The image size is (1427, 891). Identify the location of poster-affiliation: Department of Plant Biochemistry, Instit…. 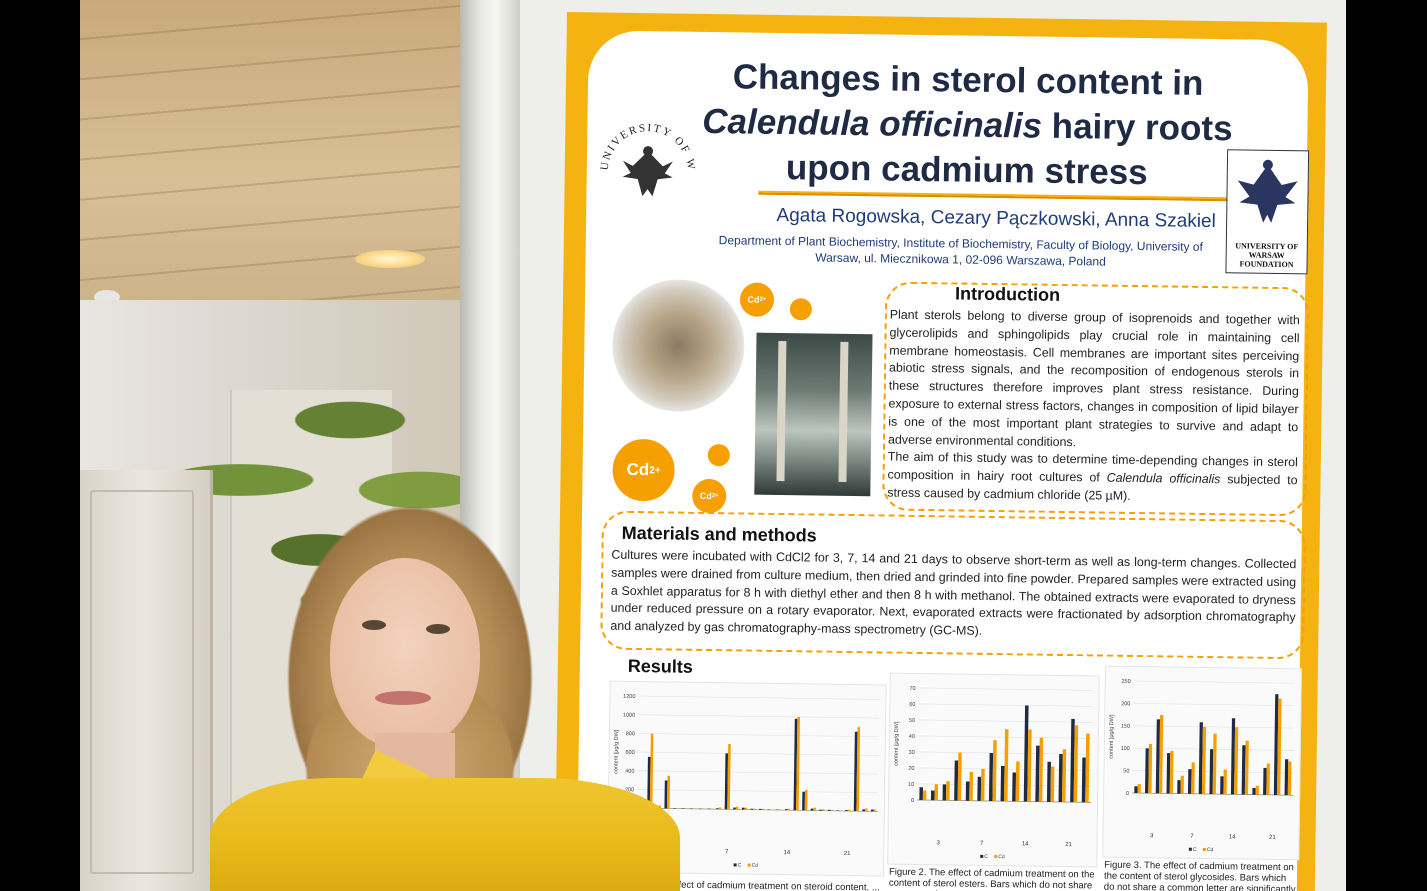
(960, 251).